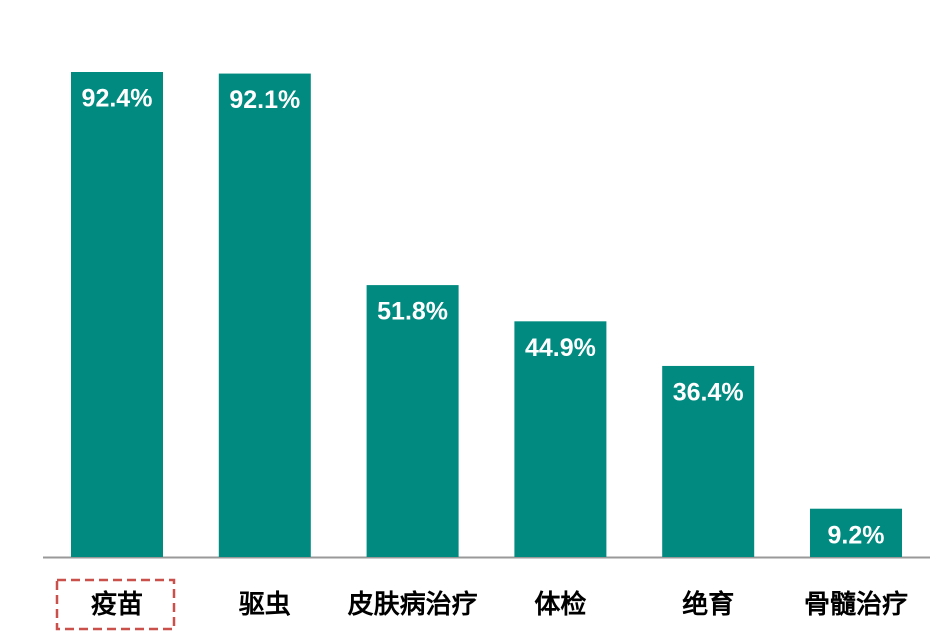 Image resolution: width=947 pixels, height=631 pixels. I want to click on value-label: 44.9%, so click(560, 348).